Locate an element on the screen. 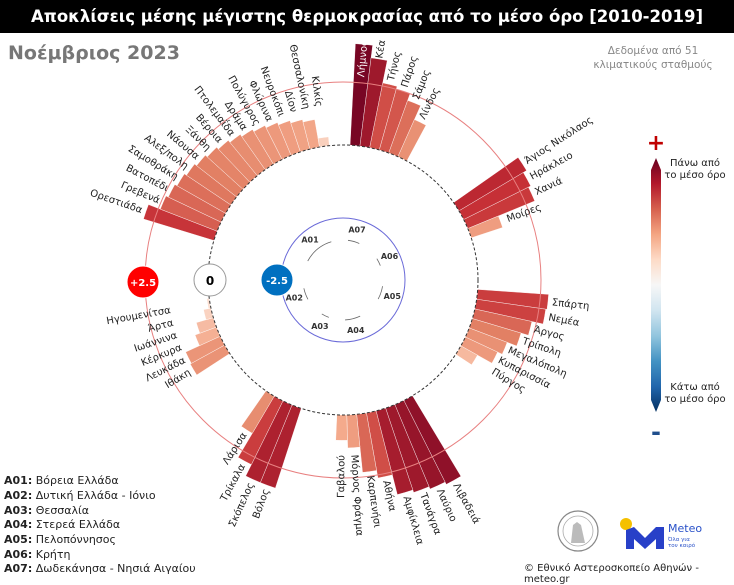  group-label: A01 is located at coordinates (310, 239).